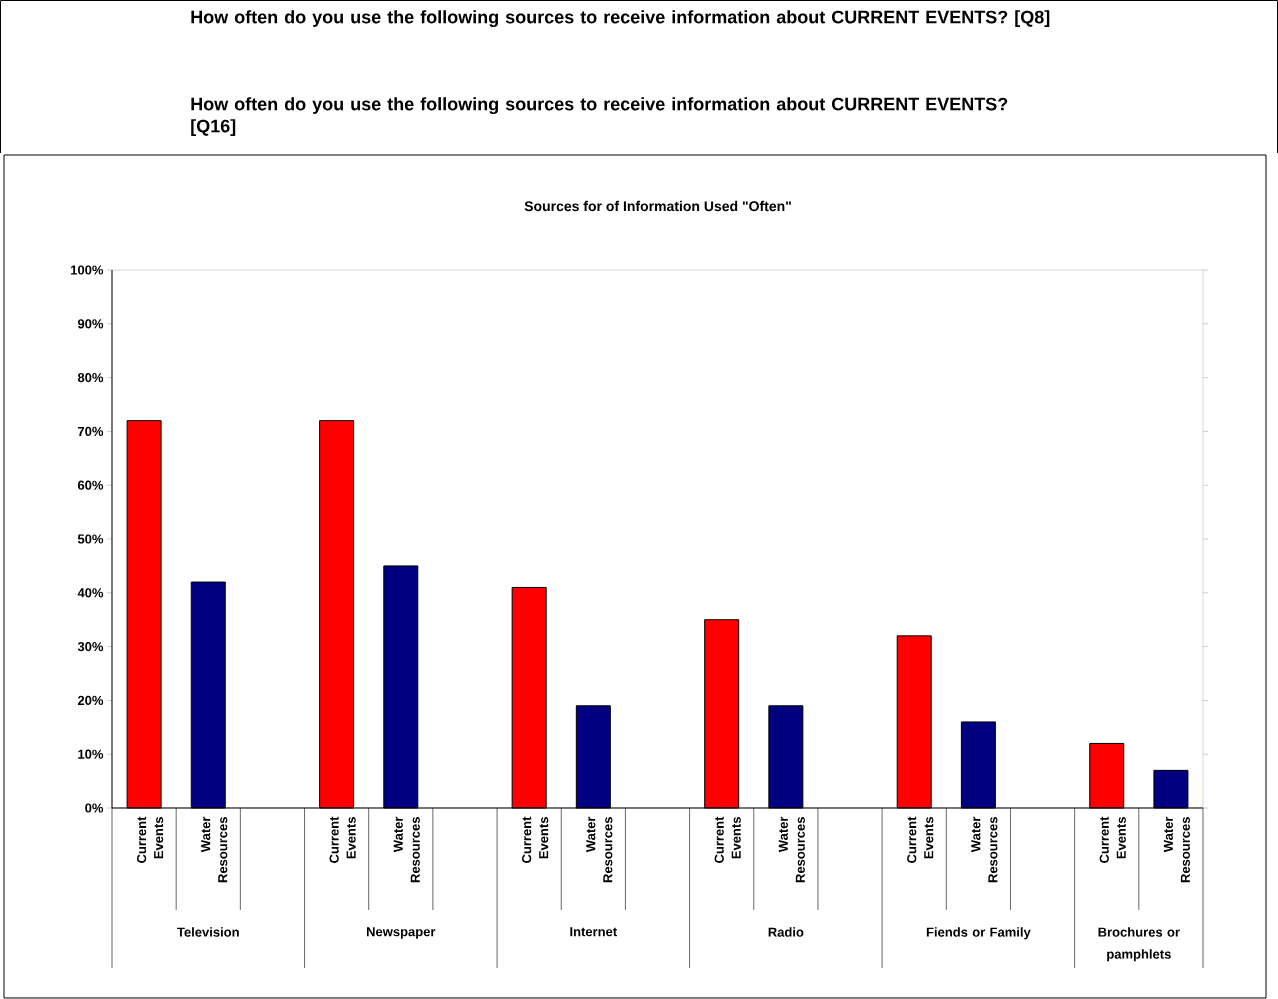 Image resolution: width=1278 pixels, height=999 pixels. I want to click on y-tick-label: 70%, so click(91, 431).